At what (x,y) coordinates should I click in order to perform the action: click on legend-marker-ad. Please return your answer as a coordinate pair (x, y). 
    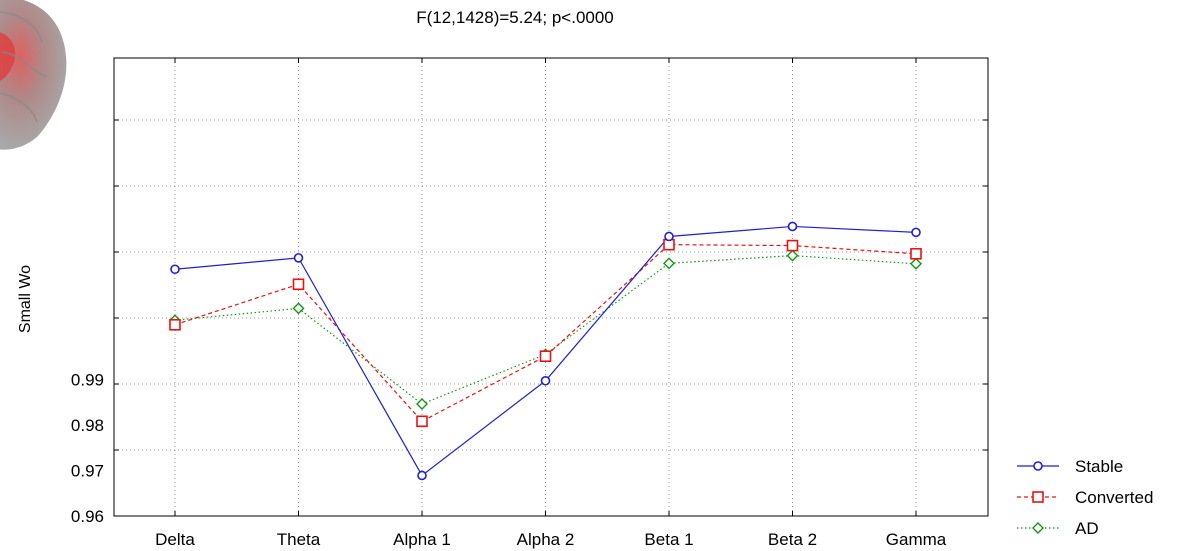
    Looking at the image, I should click on (1038, 528).